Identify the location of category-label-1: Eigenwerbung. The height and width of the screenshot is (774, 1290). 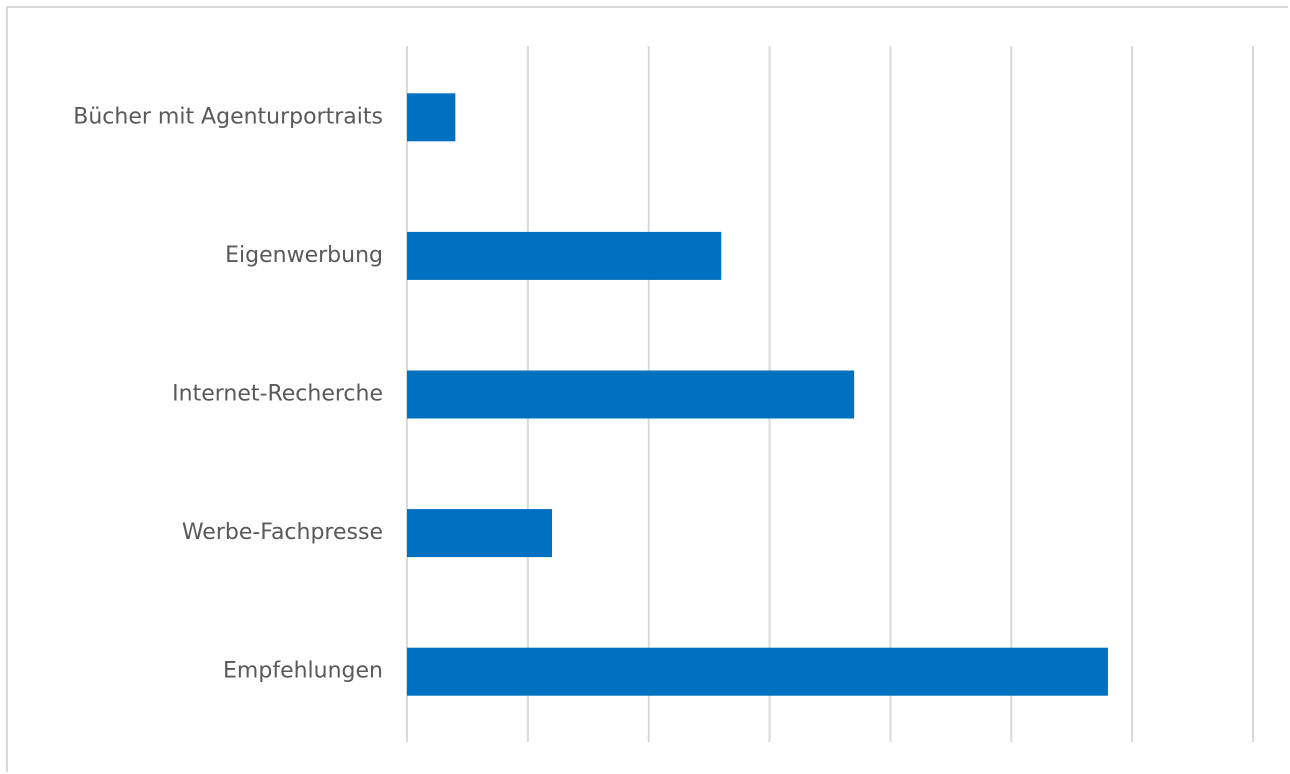
(304, 255).